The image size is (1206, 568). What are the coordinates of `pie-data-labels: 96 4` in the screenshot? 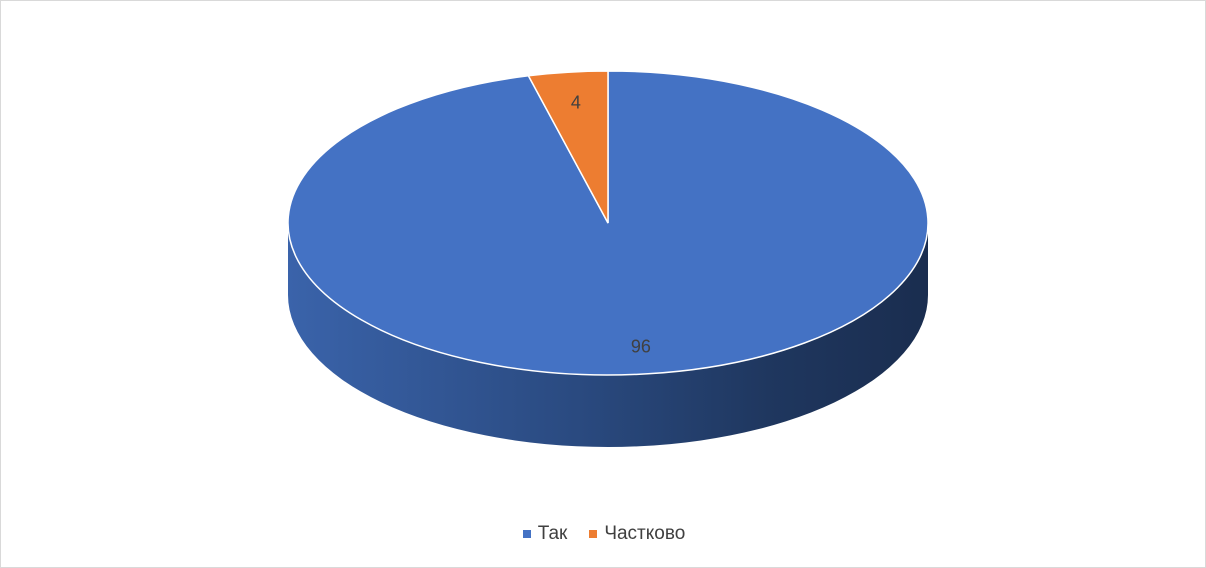 It's located at (611, 224).